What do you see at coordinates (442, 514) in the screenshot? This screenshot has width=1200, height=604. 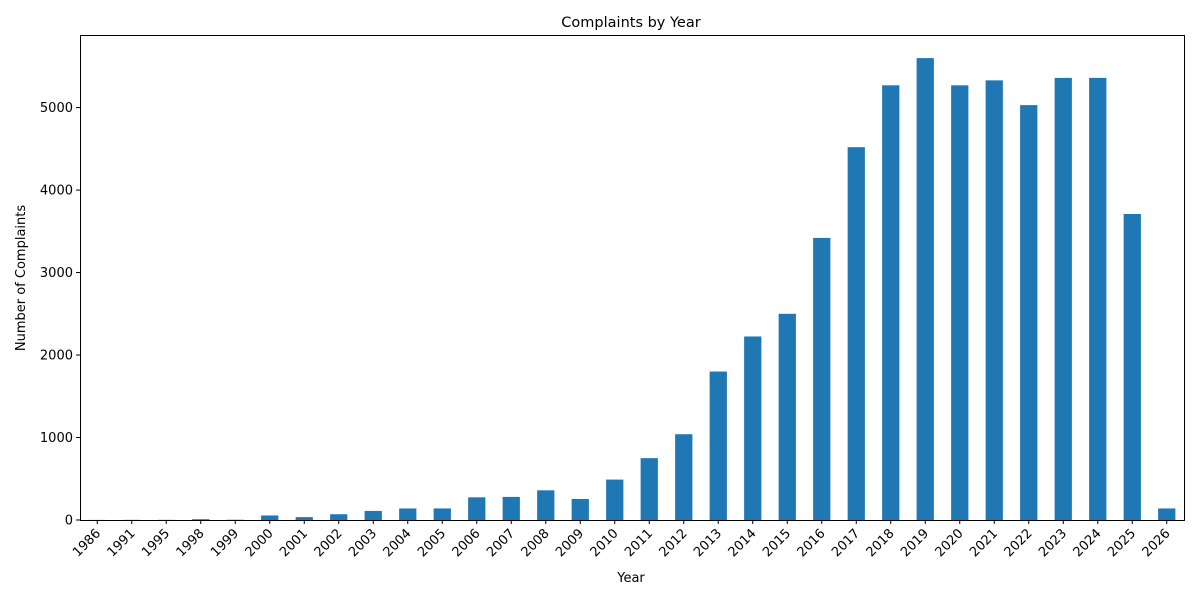 I see `bar-2005` at bounding box center [442, 514].